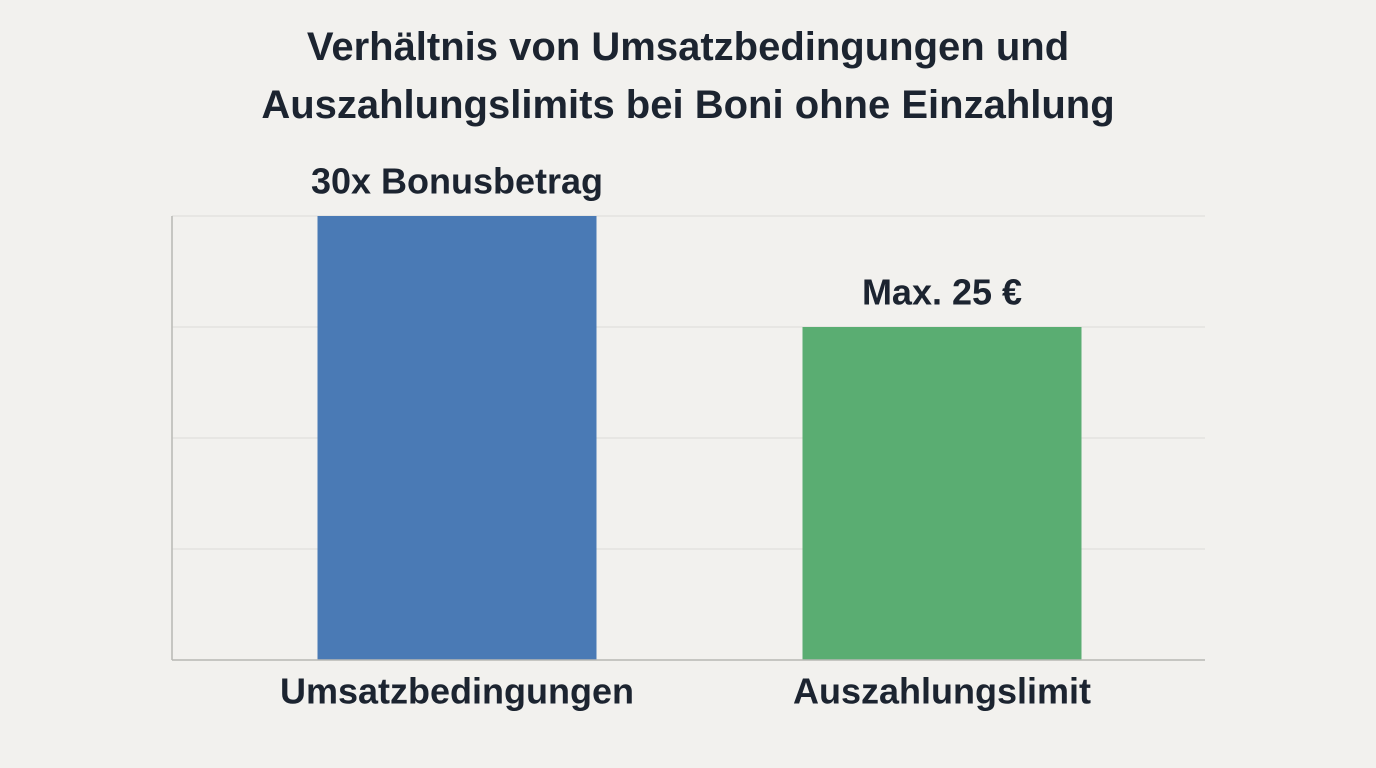  I want to click on value-label: Max. 25 €, so click(942, 292).